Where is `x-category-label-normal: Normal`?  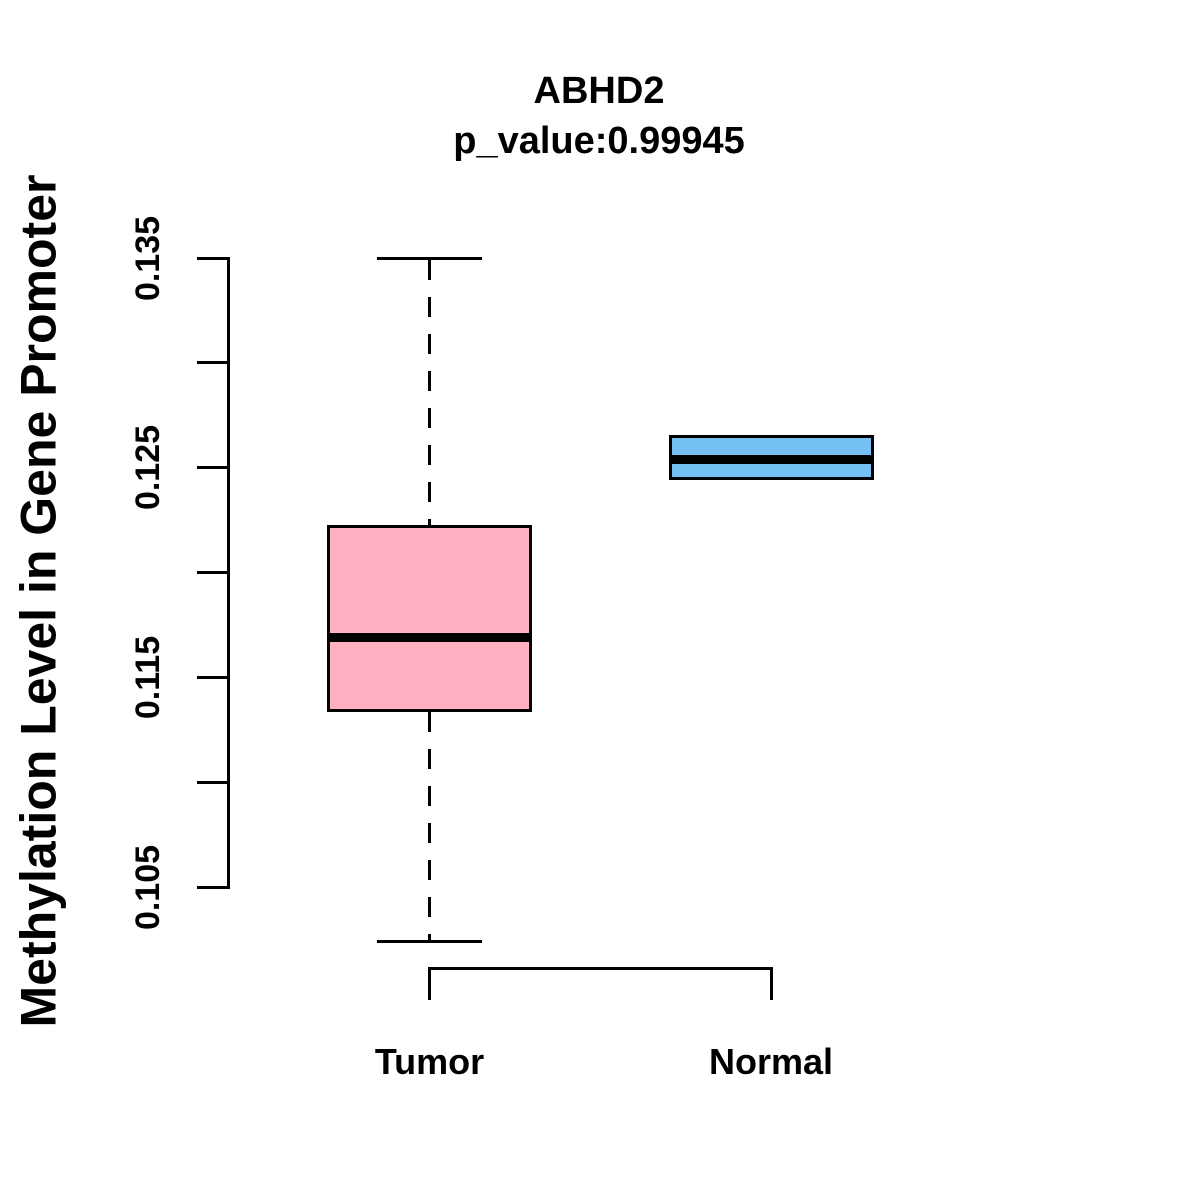 x-category-label-normal: Normal is located at coordinates (771, 1061).